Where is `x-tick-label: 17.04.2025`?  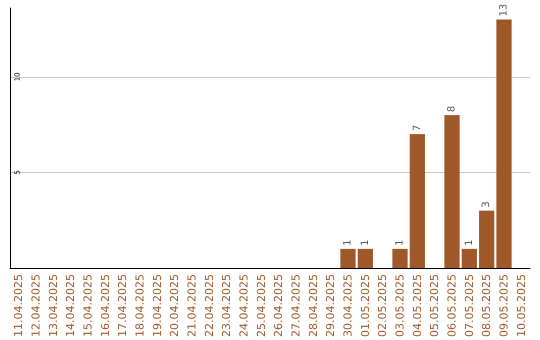
x-tick-label: 17.04.2025 is located at coordinates (123, 306).